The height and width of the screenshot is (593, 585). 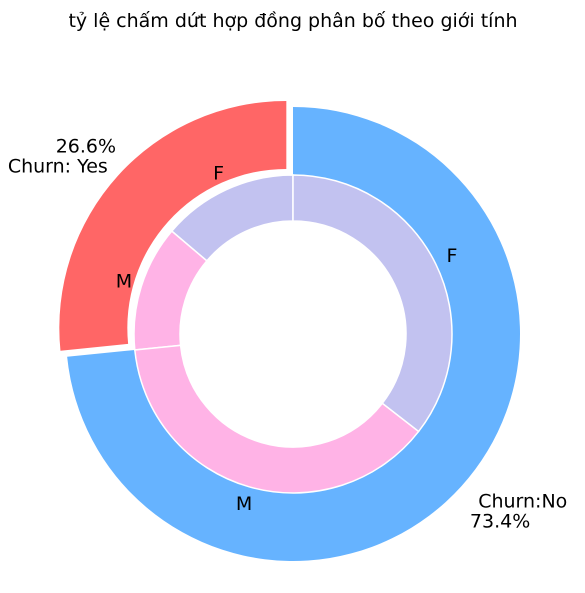 What do you see at coordinates (452, 256) in the screenshot?
I see `inner-label-3-f: F` at bounding box center [452, 256].